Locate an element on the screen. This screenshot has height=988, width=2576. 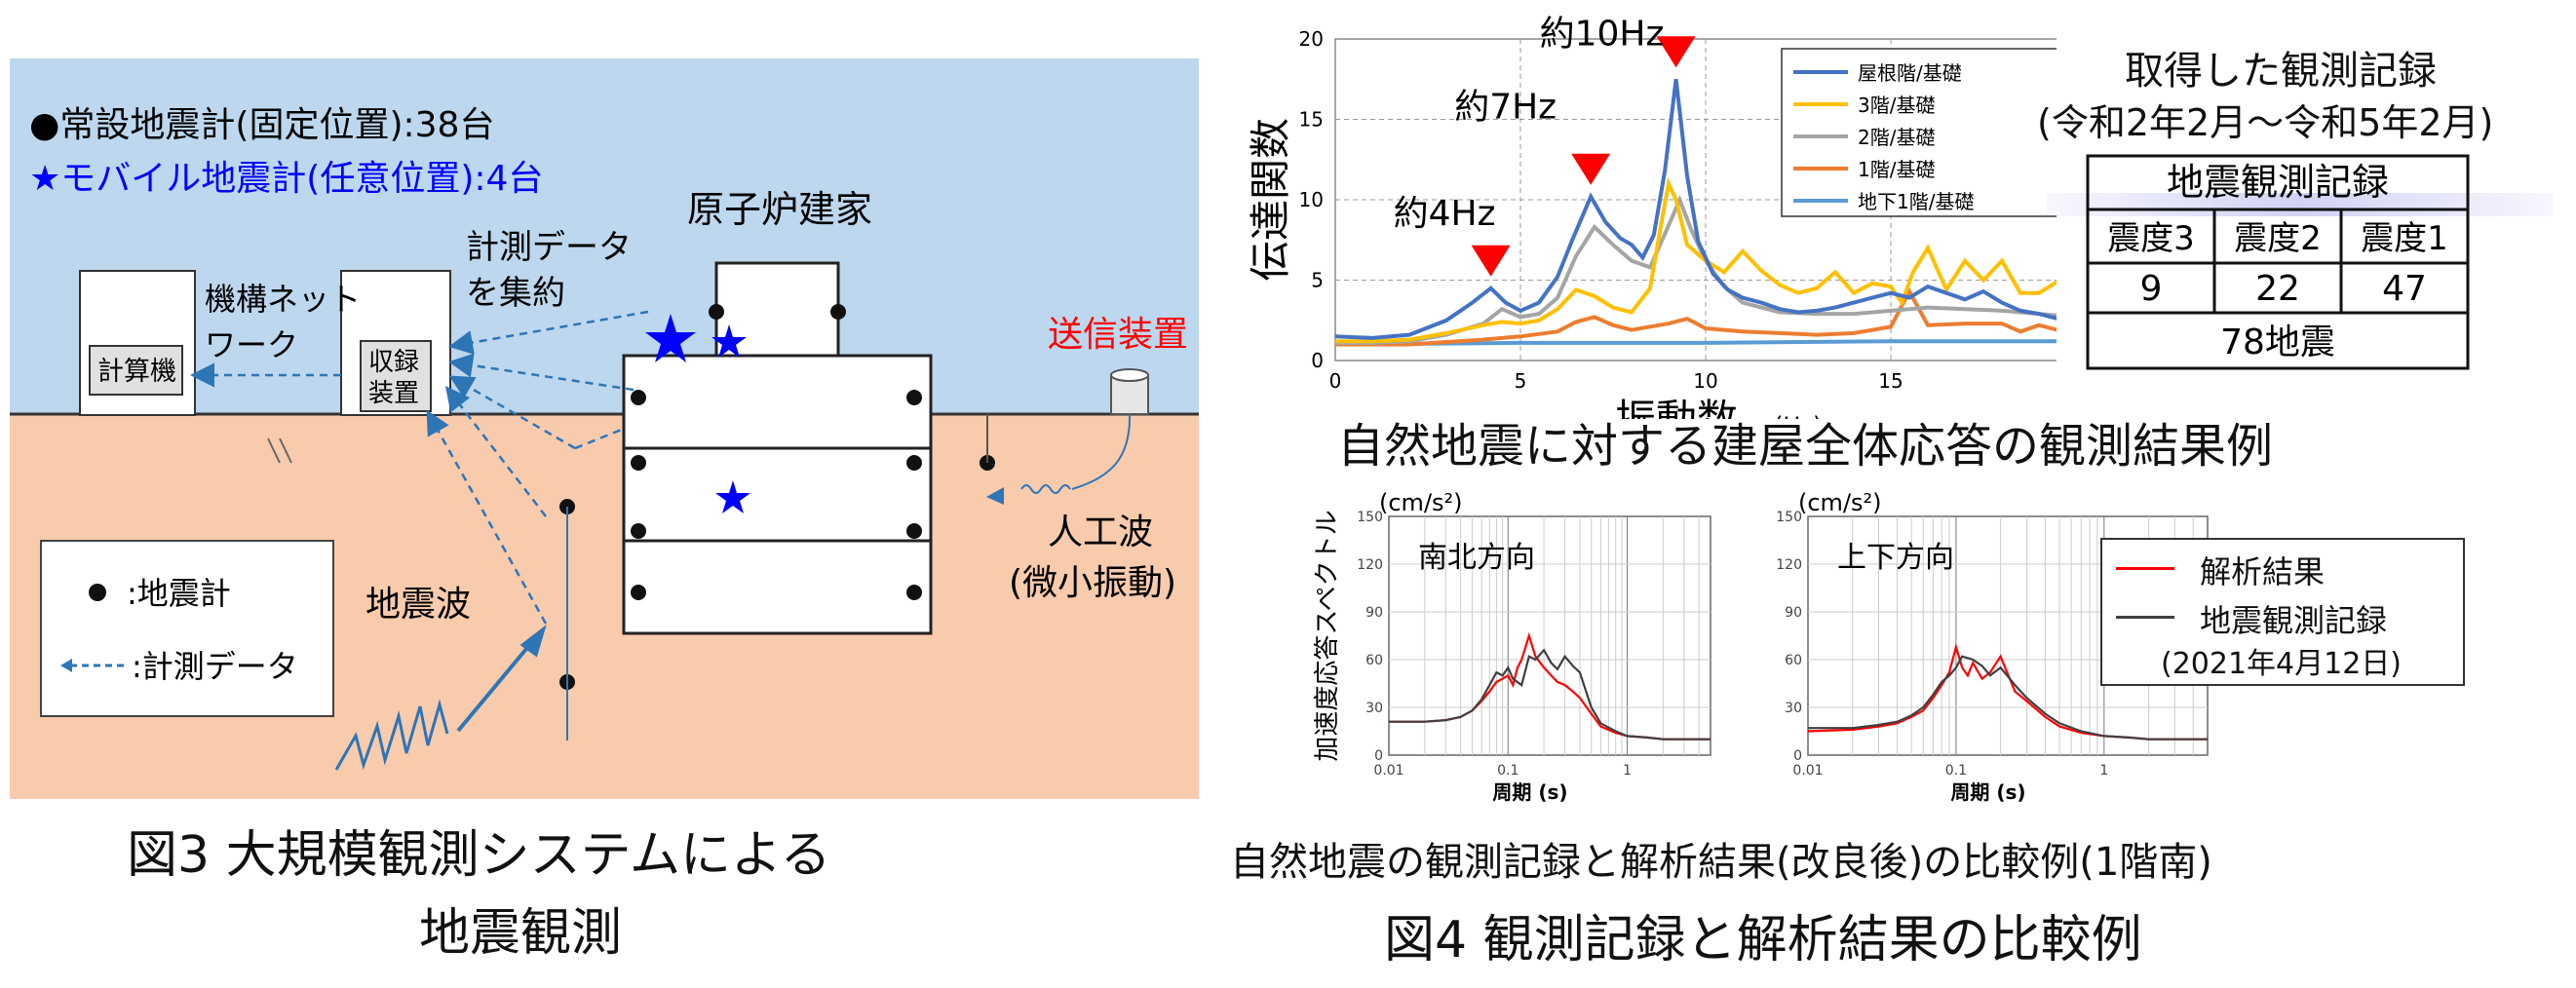
reactor-building is located at coordinates (777, 448).